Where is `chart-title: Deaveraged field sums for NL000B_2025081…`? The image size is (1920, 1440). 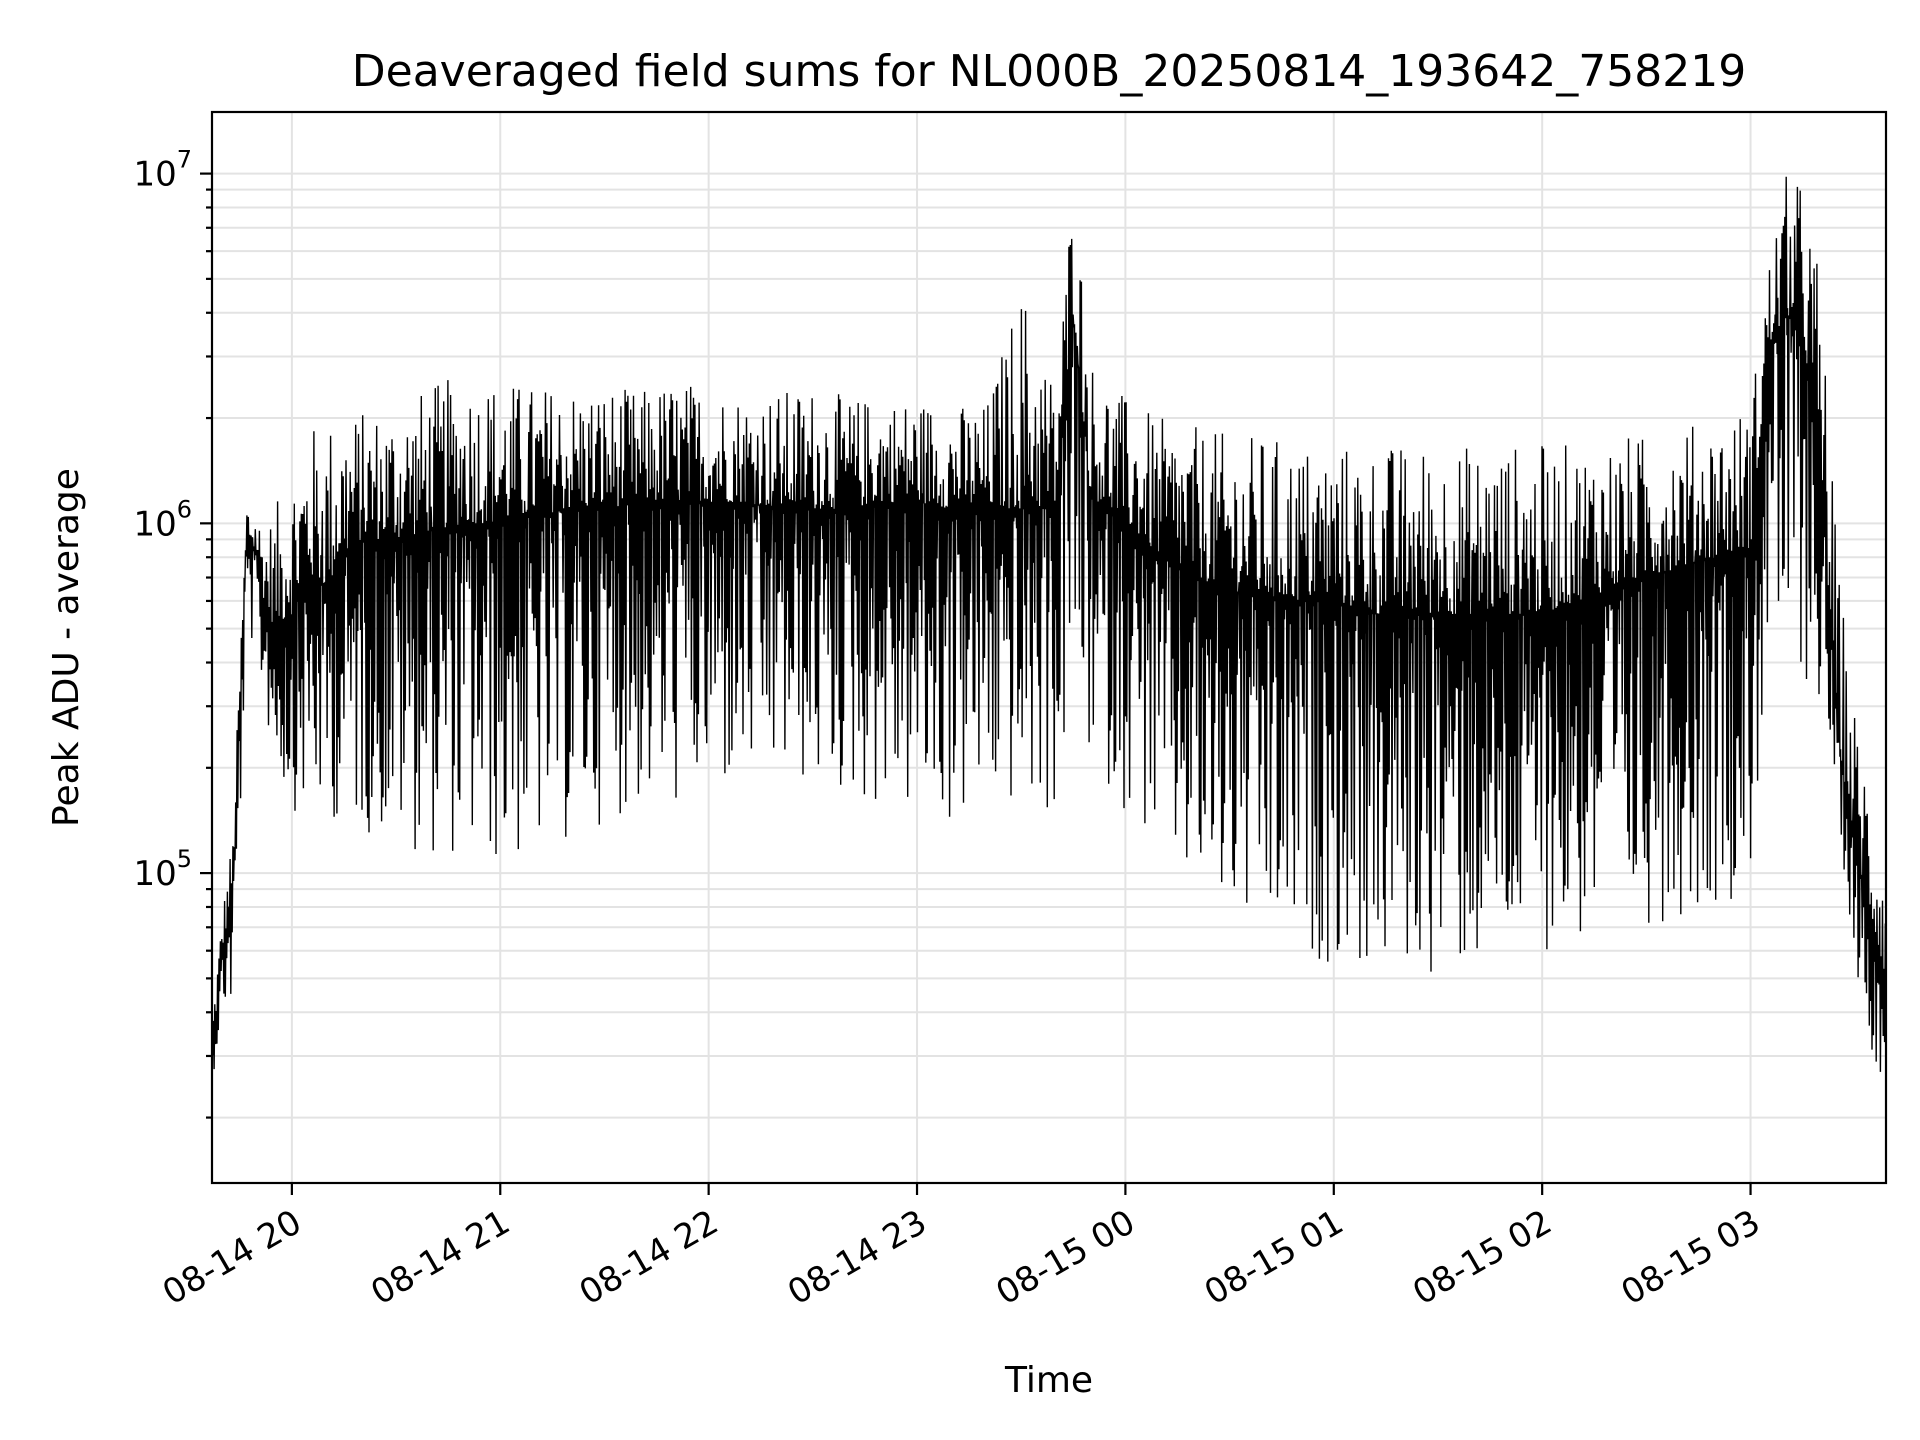 chart-title: Deaveraged field sums for NL000B_2025081… is located at coordinates (1049, 71).